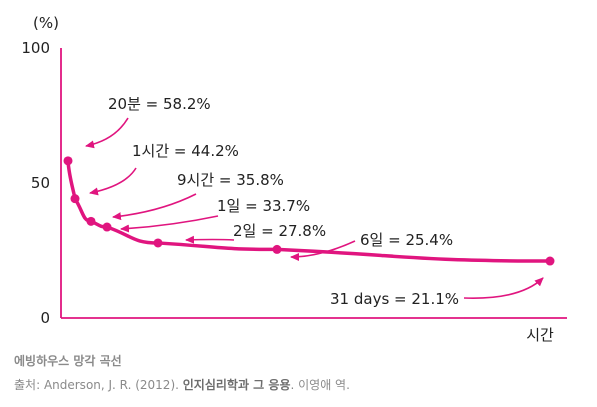 Image resolution: width=597 pixels, height=407 pixels. I want to click on caption-source-prefix: 출처: Anderson, J. R. (2012)., so click(98, 385).